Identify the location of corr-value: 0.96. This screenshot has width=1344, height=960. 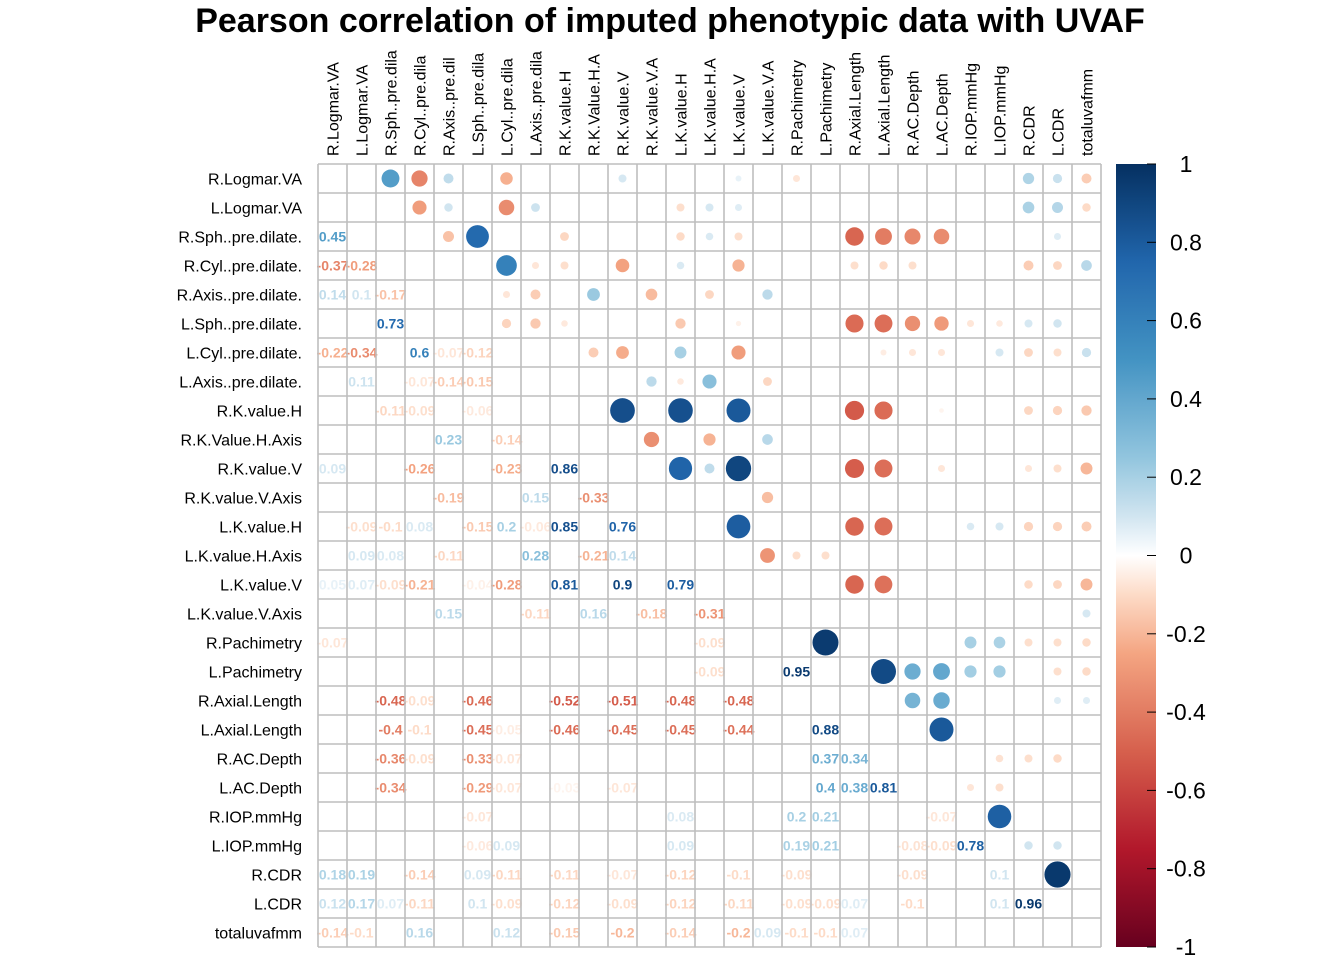
(1028, 904).